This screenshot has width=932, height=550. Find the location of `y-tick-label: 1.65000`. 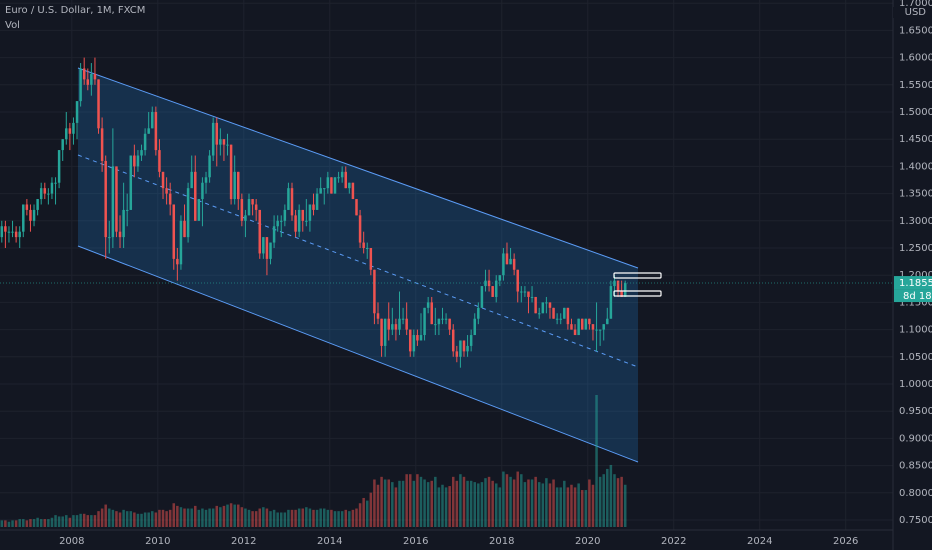

y-tick-label: 1.65000 is located at coordinates (915, 30).